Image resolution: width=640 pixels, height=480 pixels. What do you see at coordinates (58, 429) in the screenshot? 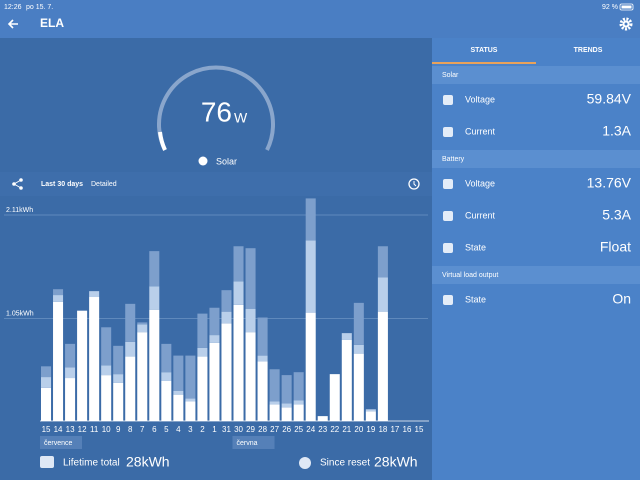
I see `x-tick-label: 14` at bounding box center [58, 429].